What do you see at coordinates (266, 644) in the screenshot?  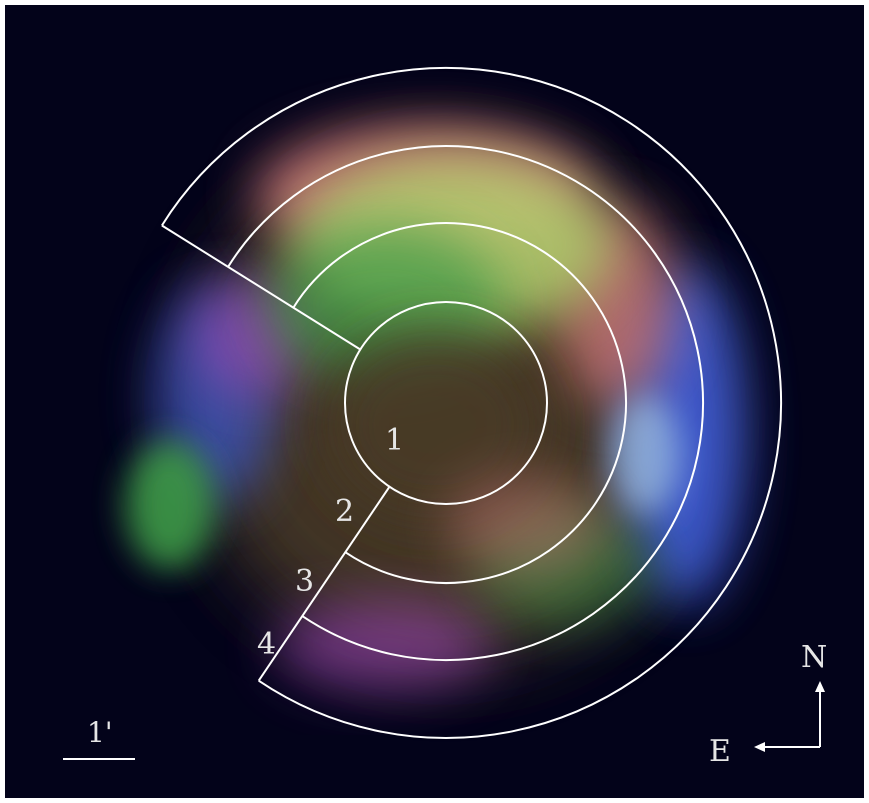 I see `region-label-4: 4` at bounding box center [266, 644].